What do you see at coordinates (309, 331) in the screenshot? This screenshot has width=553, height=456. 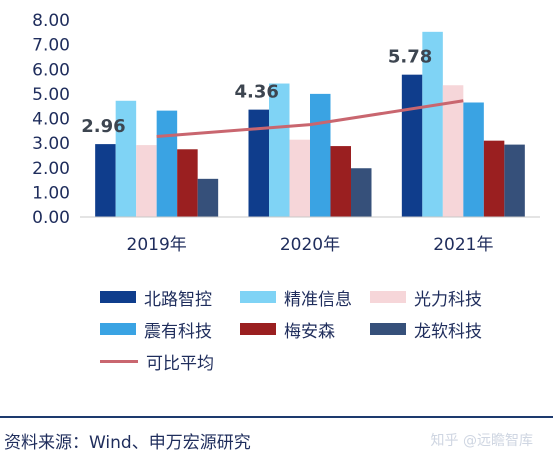 I see `legend-label: 梅安森` at bounding box center [309, 331].